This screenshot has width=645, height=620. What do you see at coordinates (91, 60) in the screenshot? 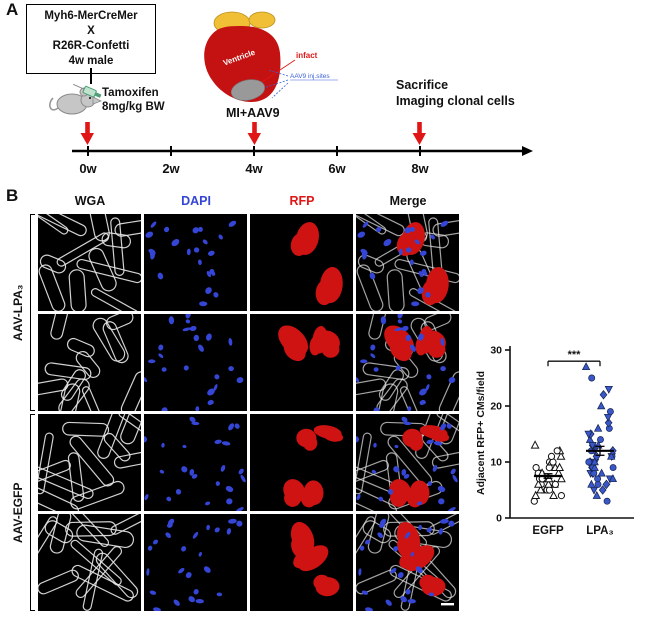
I see `genotype-line-4: 4w male` at bounding box center [91, 60].